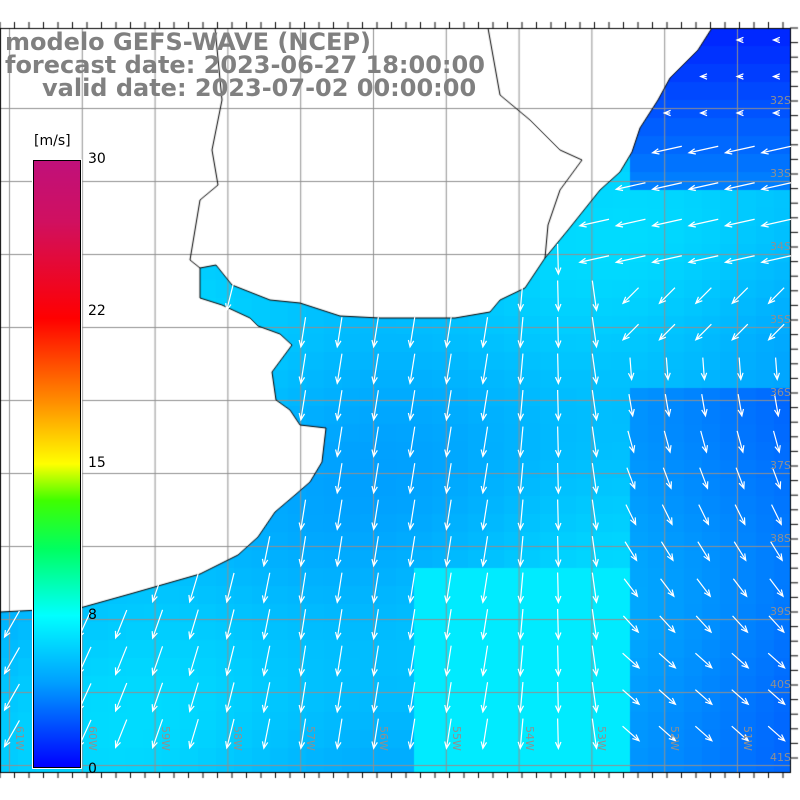 This screenshot has height=800, width=800. Describe the element at coordinates (245, 65) in the screenshot. I see `forecast-date: forecast date: 2023-06-27 18:00:00` at that location.